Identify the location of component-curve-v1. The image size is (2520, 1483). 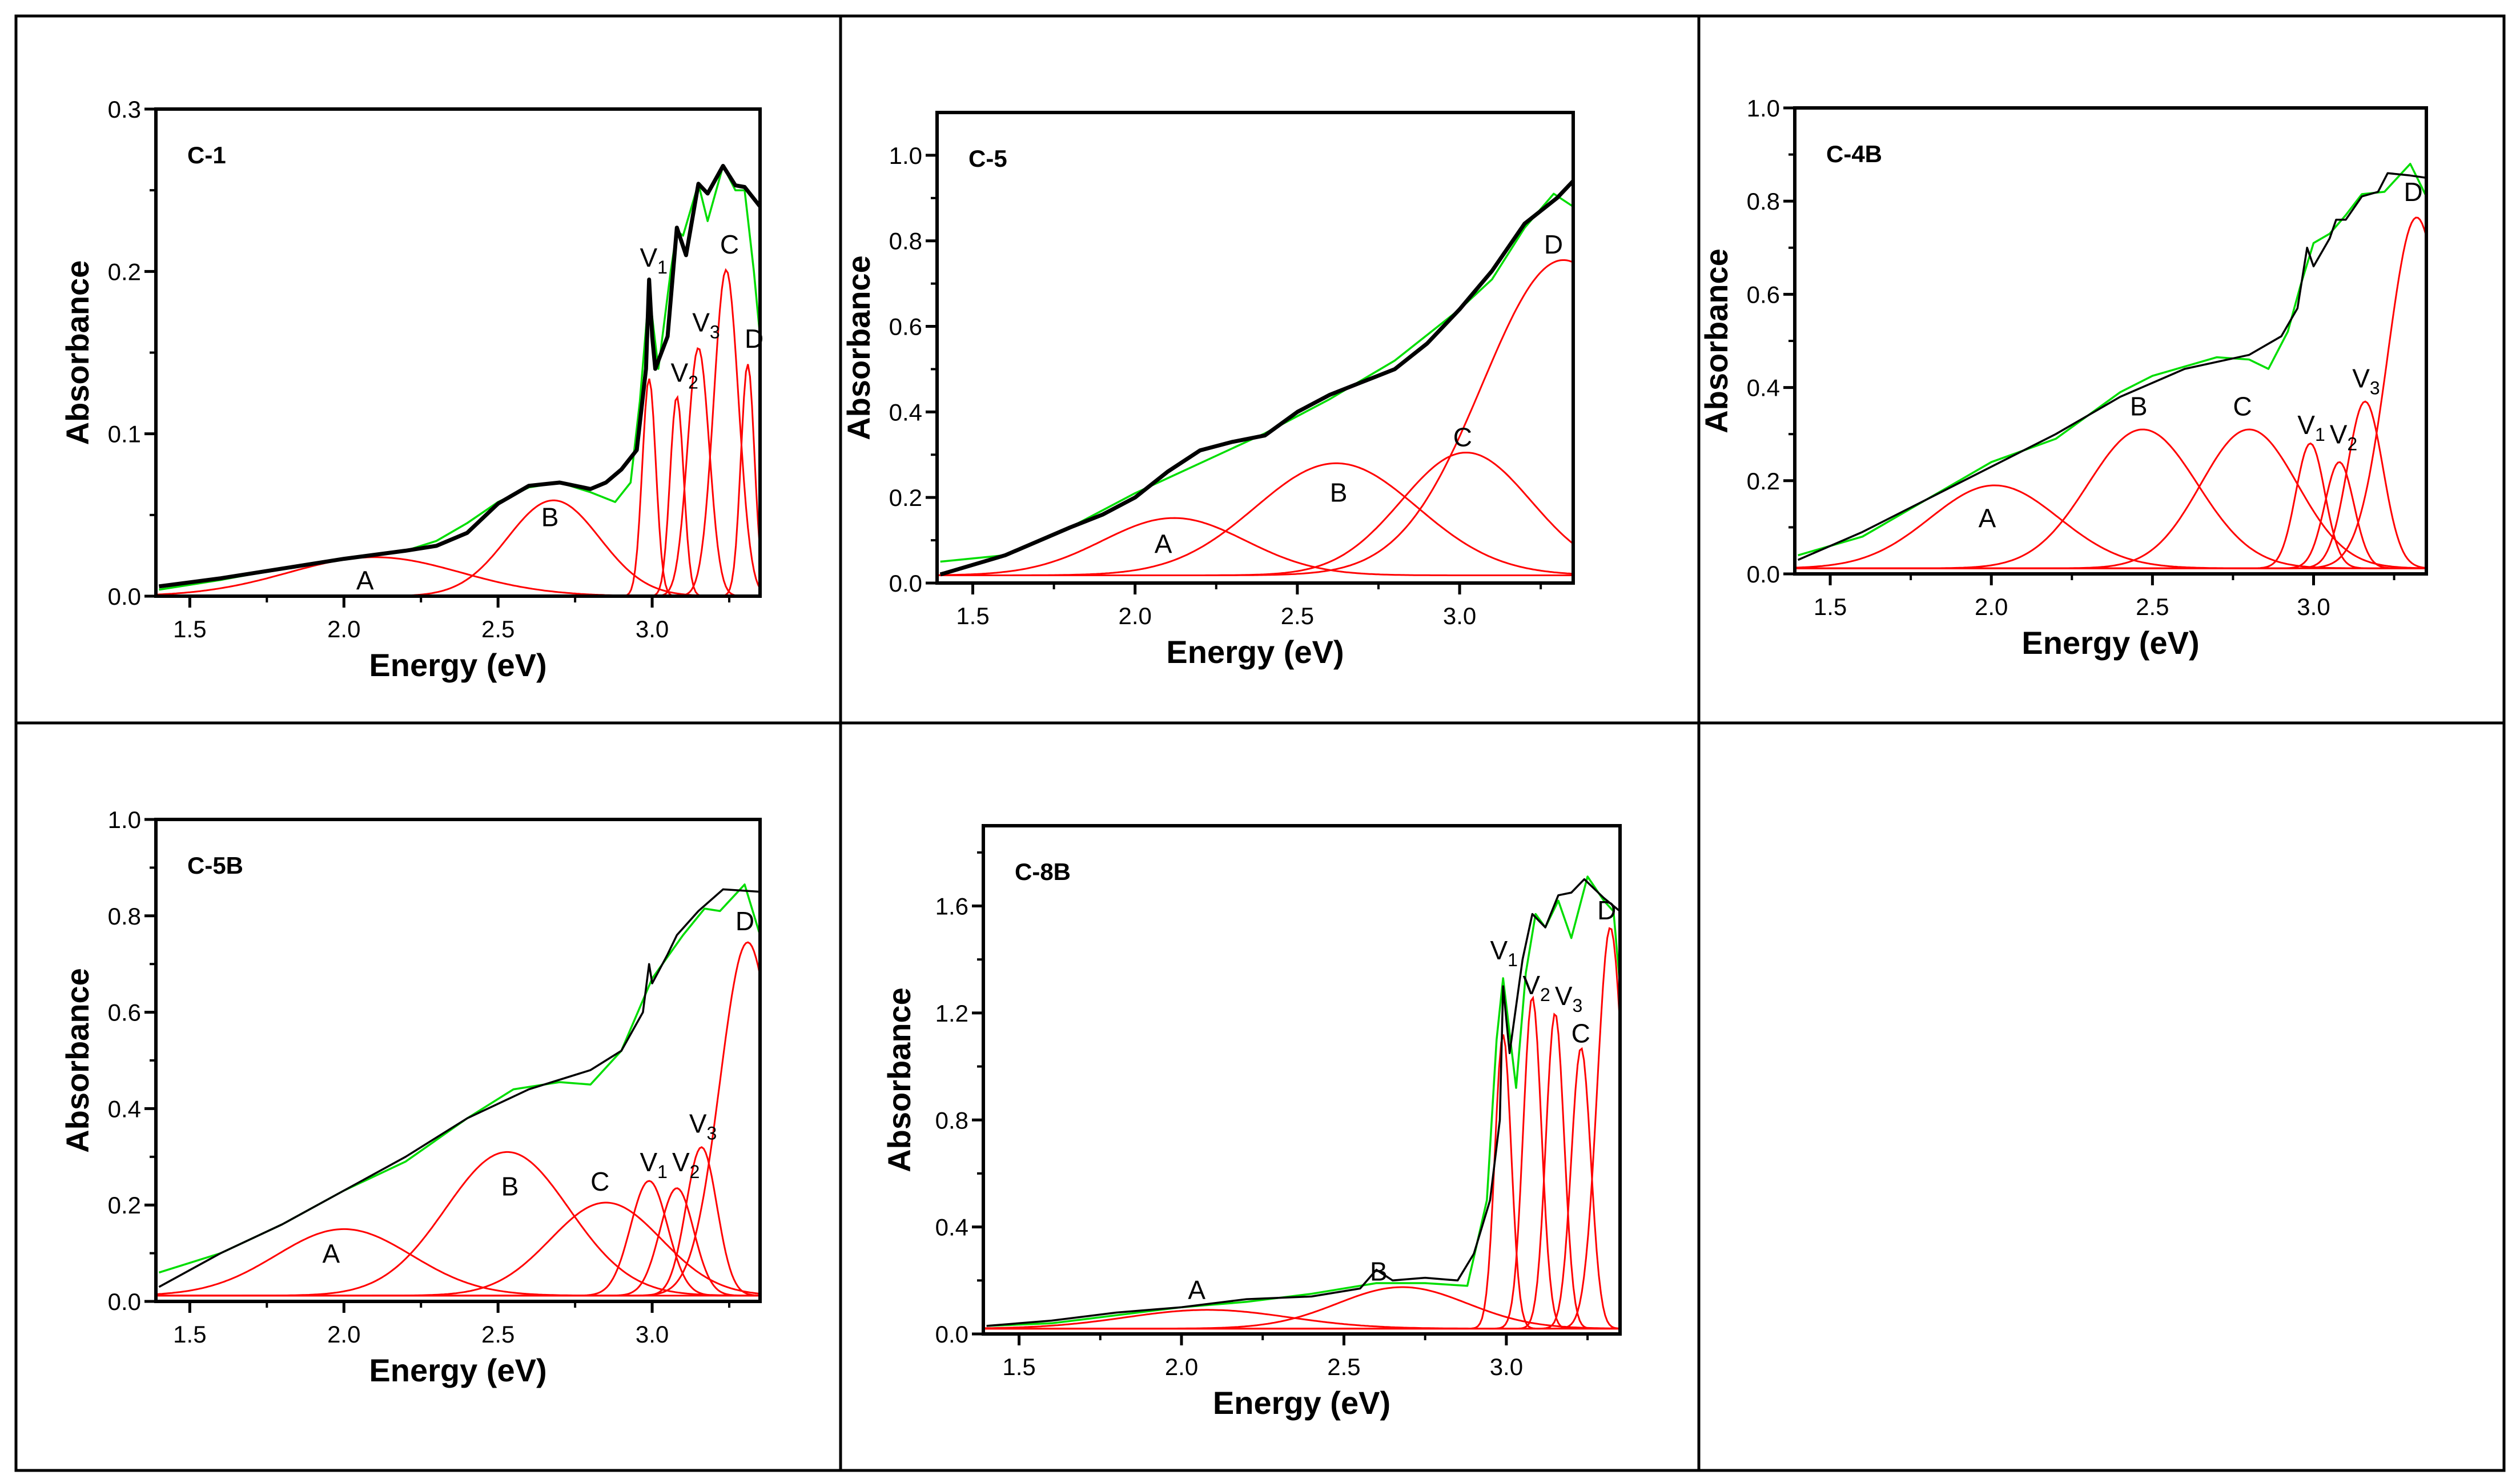
(458, 487).